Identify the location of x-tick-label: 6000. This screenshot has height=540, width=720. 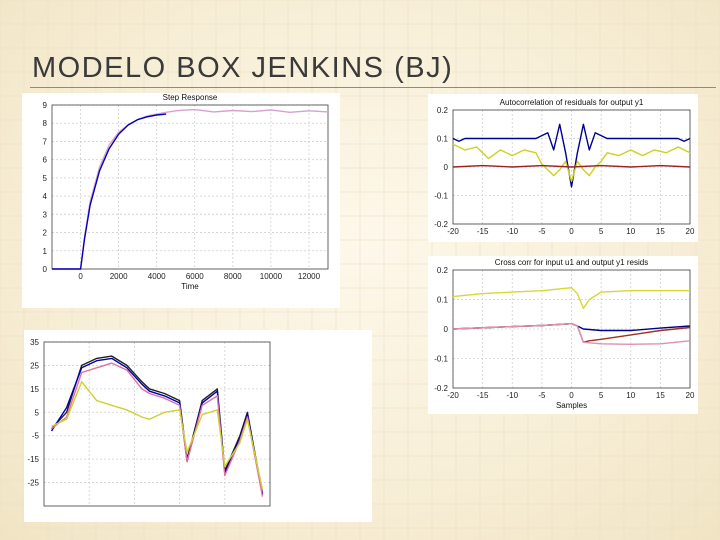
(195, 276).